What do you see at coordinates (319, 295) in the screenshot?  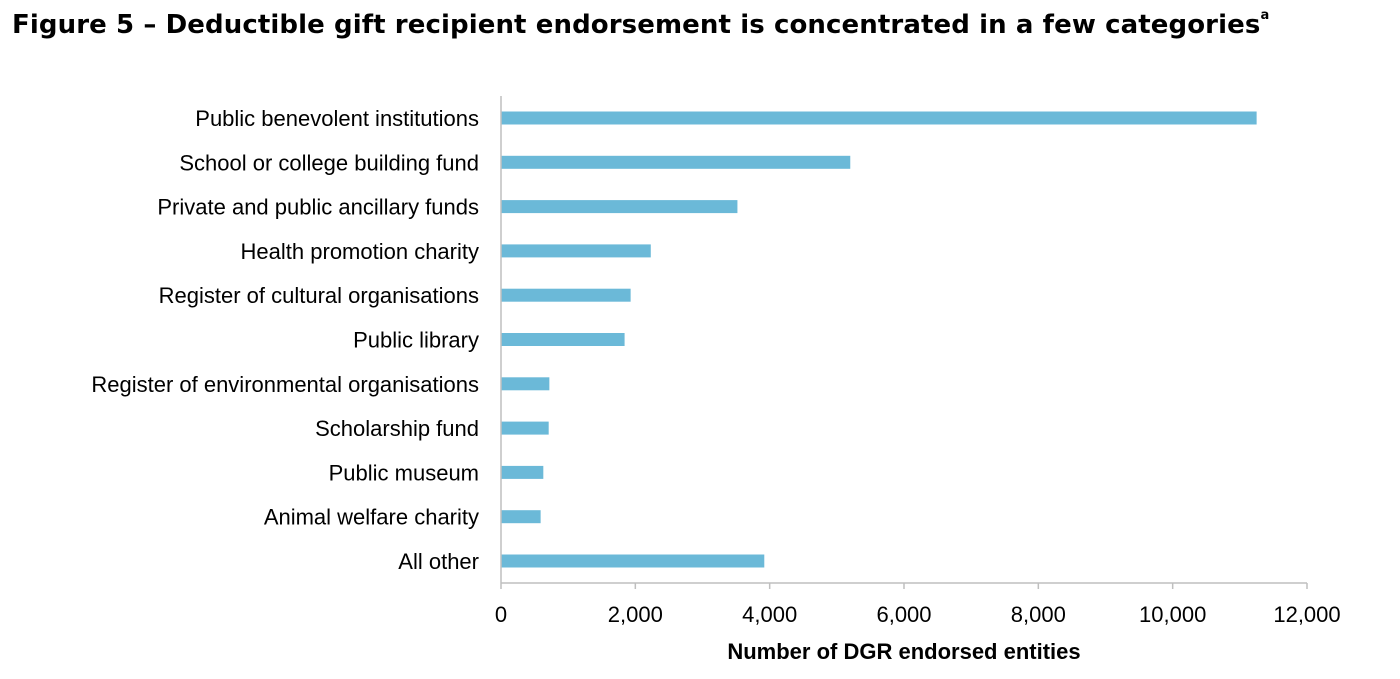 I see `category-label: Register of cultural organisations` at bounding box center [319, 295].